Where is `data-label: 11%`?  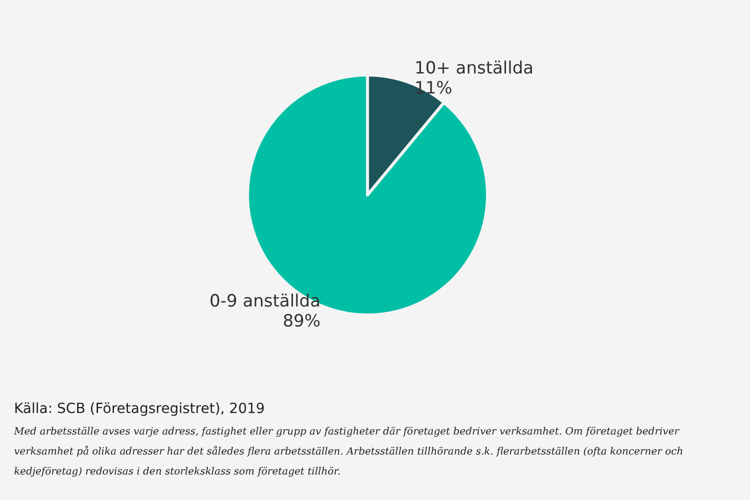
data-label: 11% is located at coordinates (433, 88).